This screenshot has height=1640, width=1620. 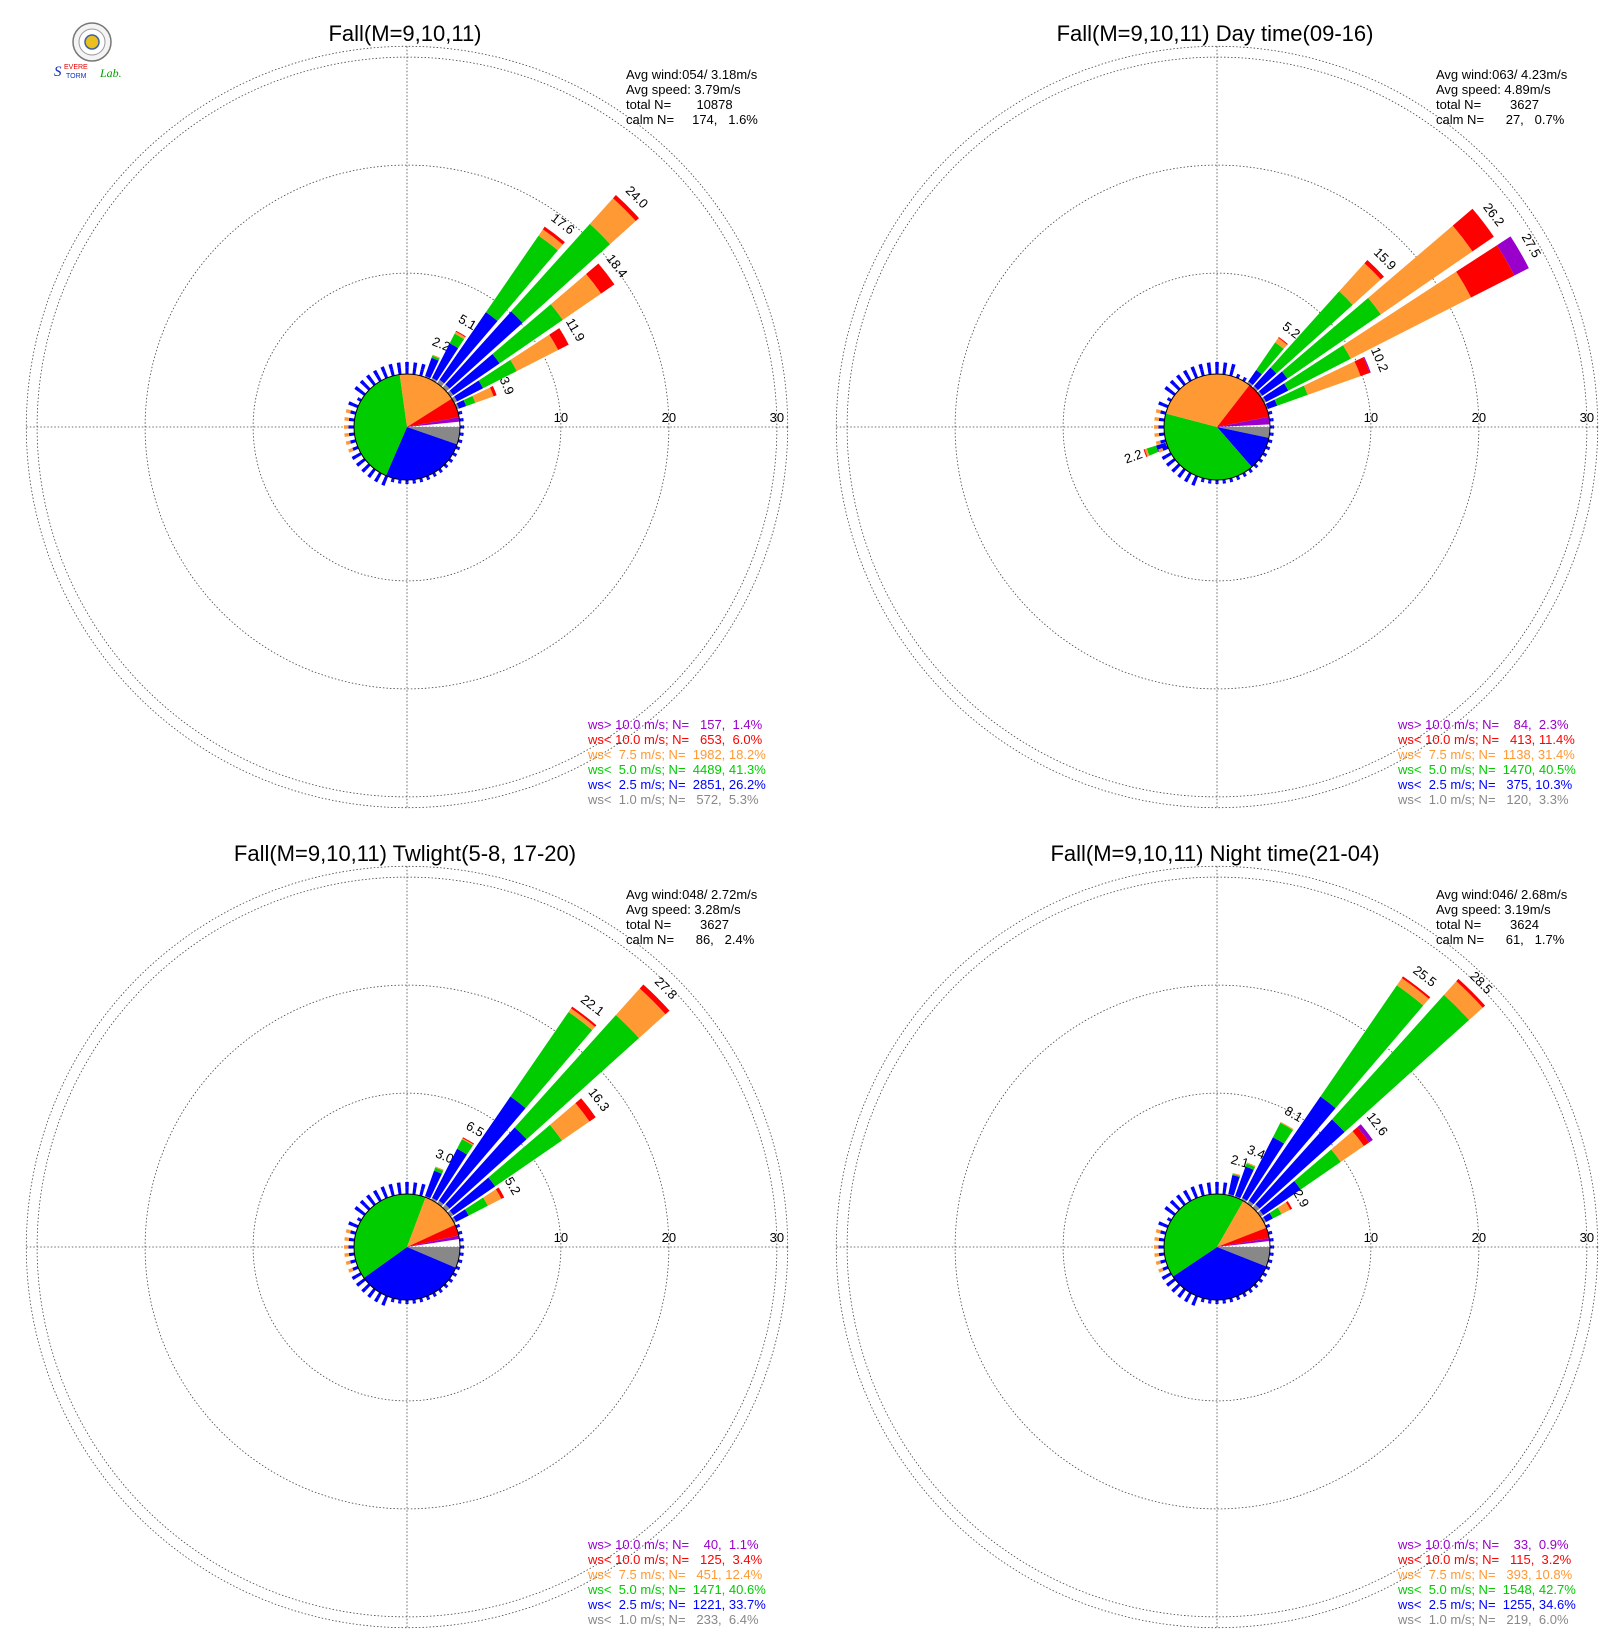 I want to click on petal-label: 11.9, so click(x=575, y=329).